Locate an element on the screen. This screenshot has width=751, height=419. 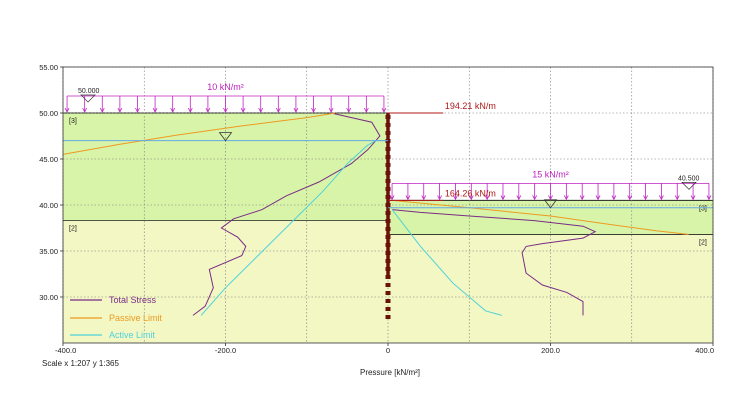
layer-label-right: [3] is located at coordinates (703, 208).